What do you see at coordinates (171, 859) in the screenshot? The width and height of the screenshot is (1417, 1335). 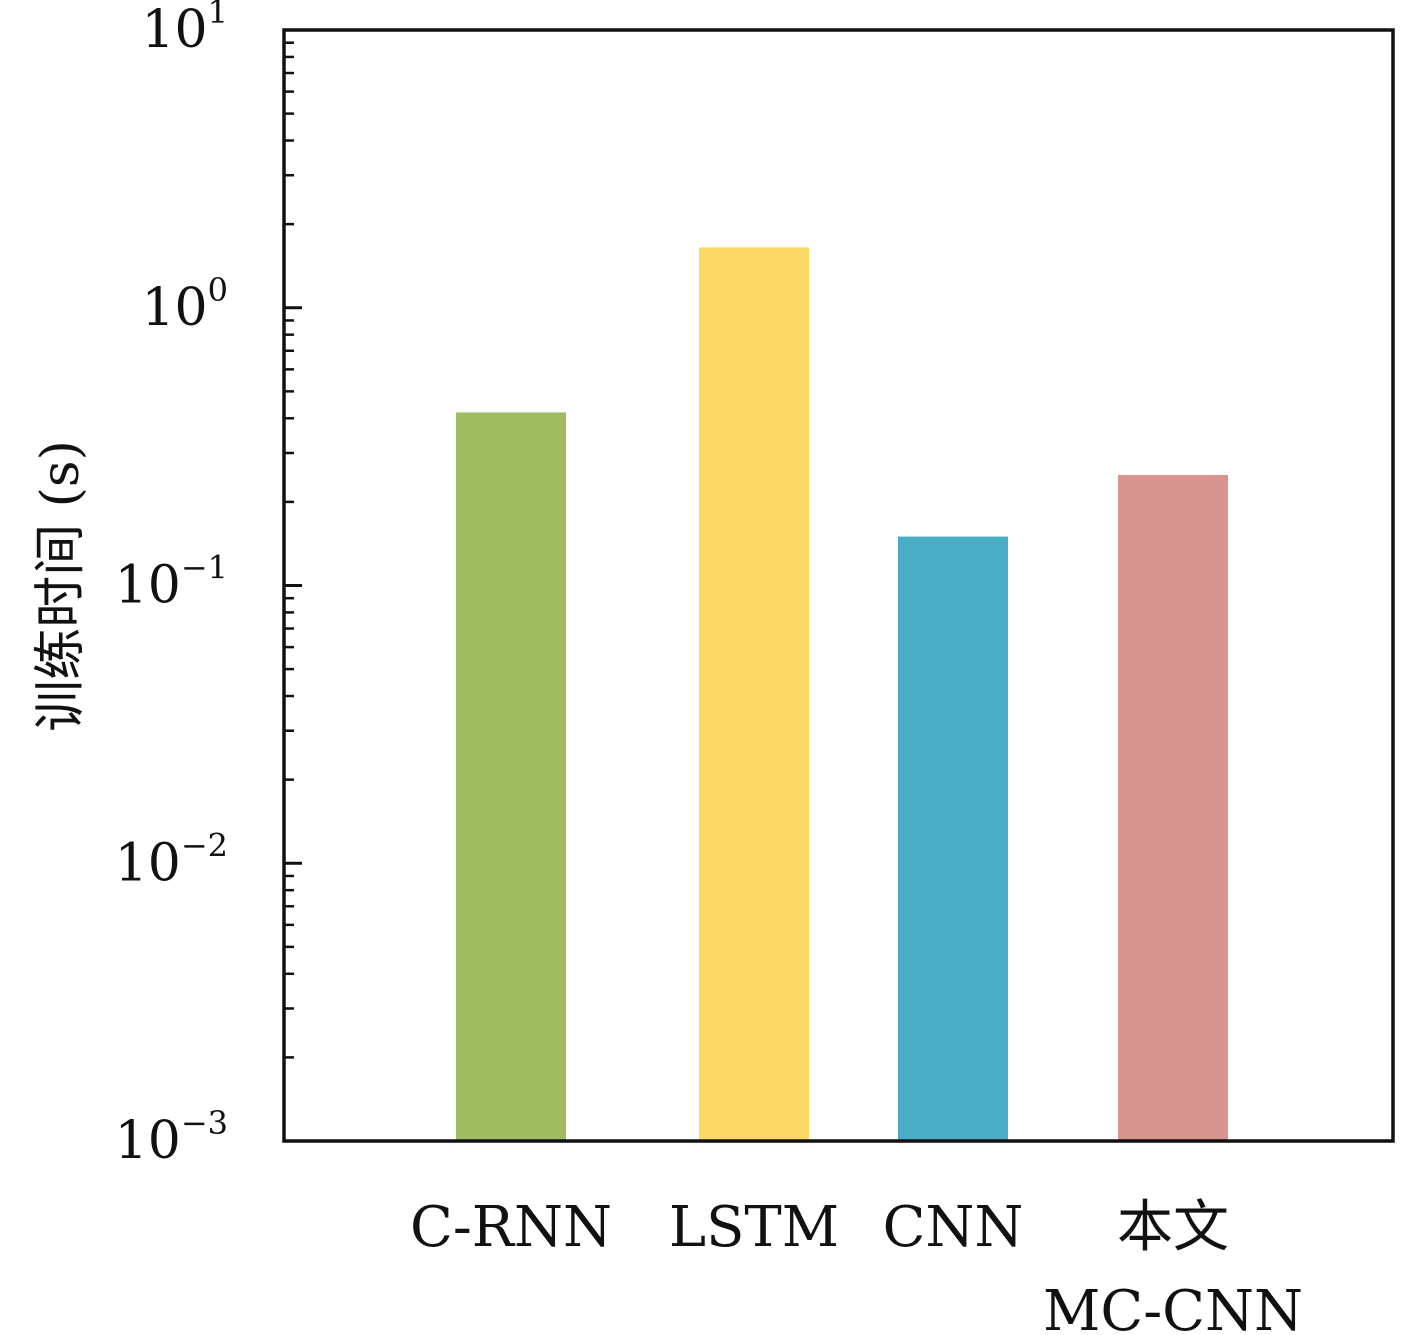 I see `y-tick-label: 10⁻²` at bounding box center [171, 859].